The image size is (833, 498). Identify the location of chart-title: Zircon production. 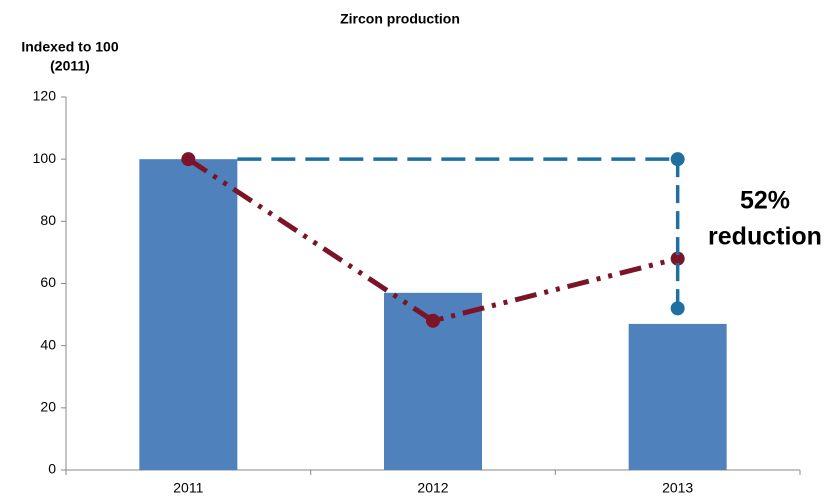
(400, 19).